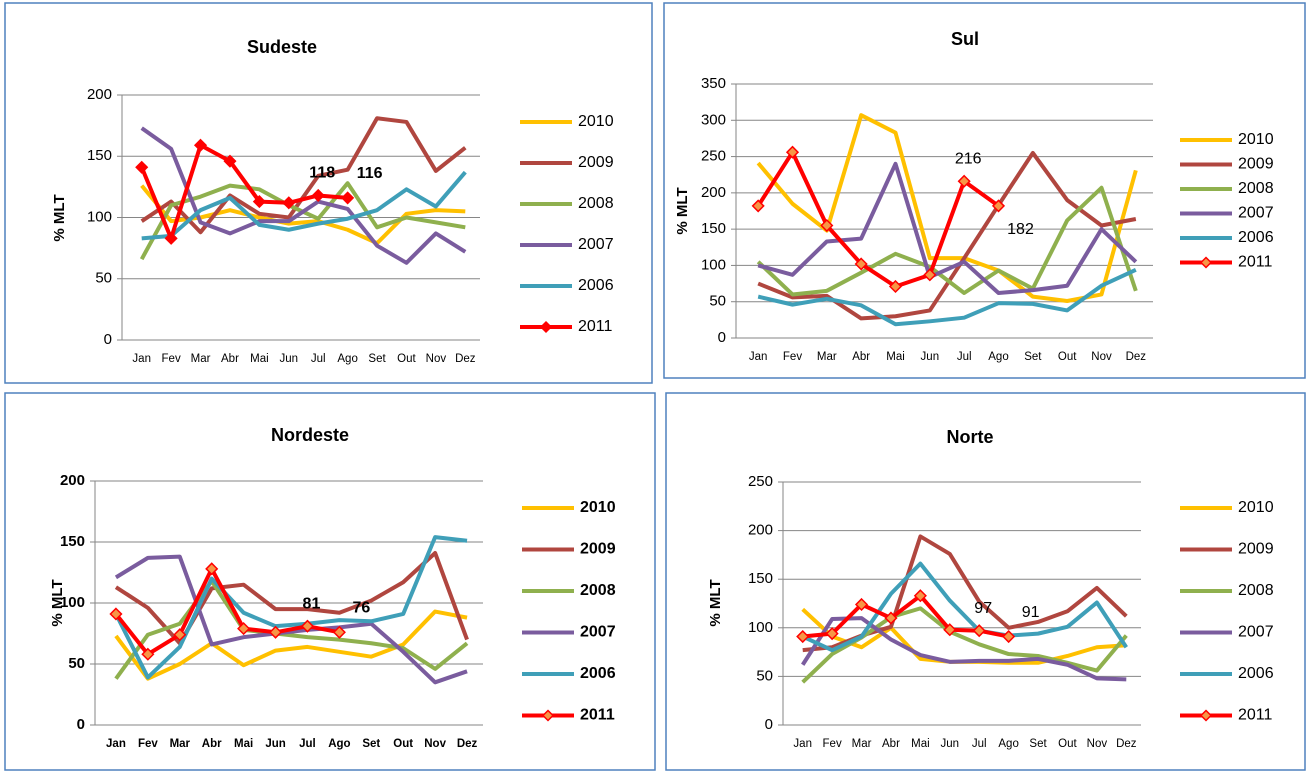 The width and height of the screenshot is (1308, 772). Describe the element at coordinates (361, 607) in the screenshot. I see `data-label: 76` at that location.